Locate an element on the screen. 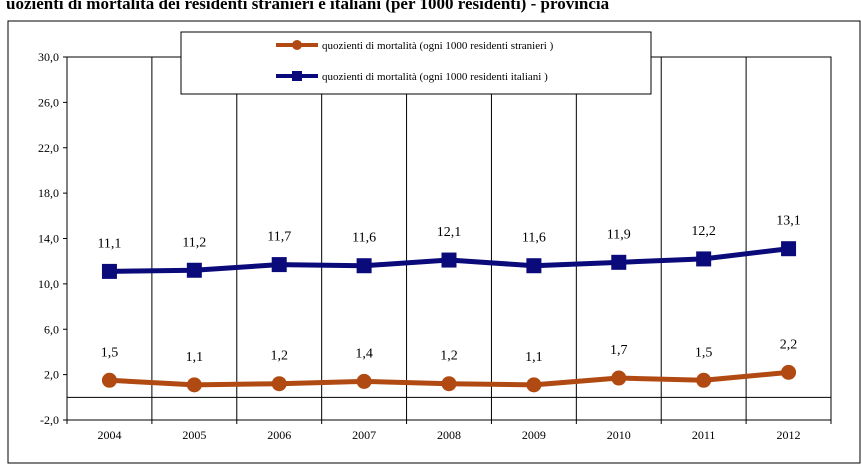 This screenshot has width=862, height=465. legend-box is located at coordinates (416, 63).